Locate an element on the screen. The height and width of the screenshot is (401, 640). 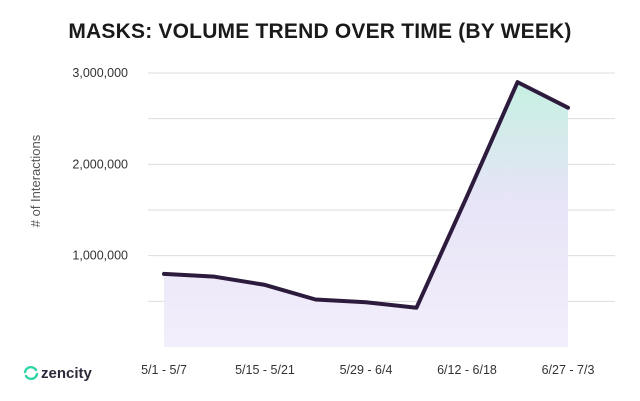
y-tick-label: 2,000,000 is located at coordinates (100, 164).